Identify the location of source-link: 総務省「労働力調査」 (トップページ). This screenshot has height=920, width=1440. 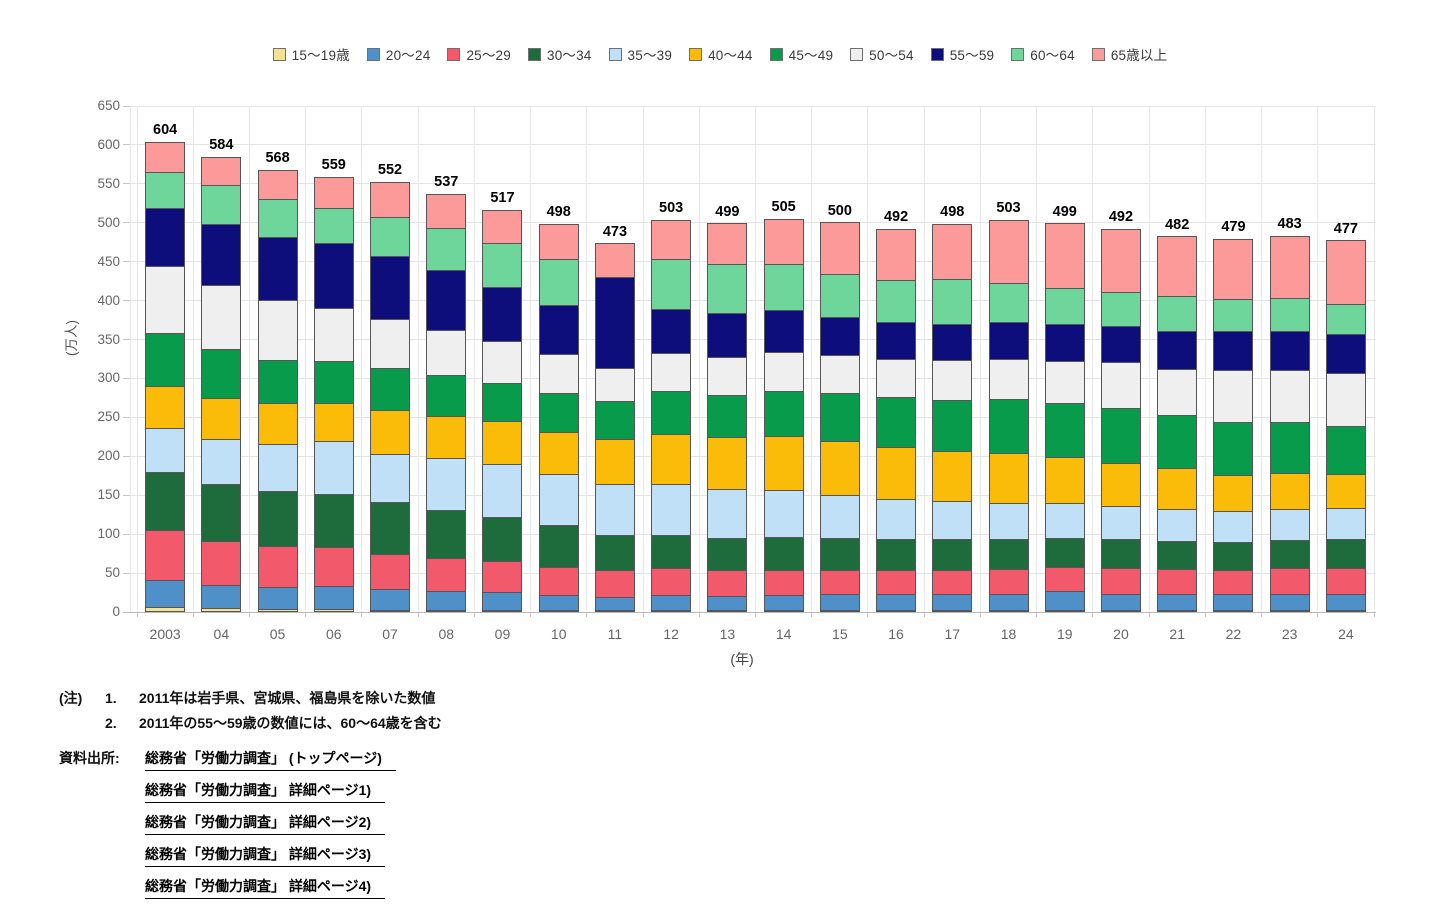
(270, 759).